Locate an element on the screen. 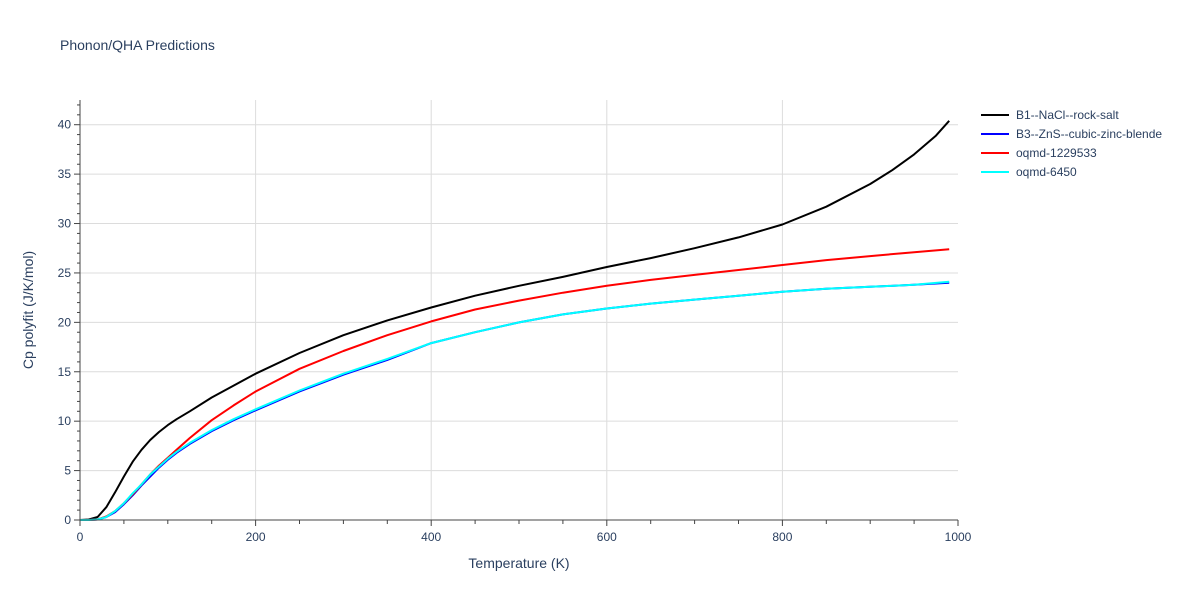  y-tick-label: 25 is located at coordinates (65, 273).